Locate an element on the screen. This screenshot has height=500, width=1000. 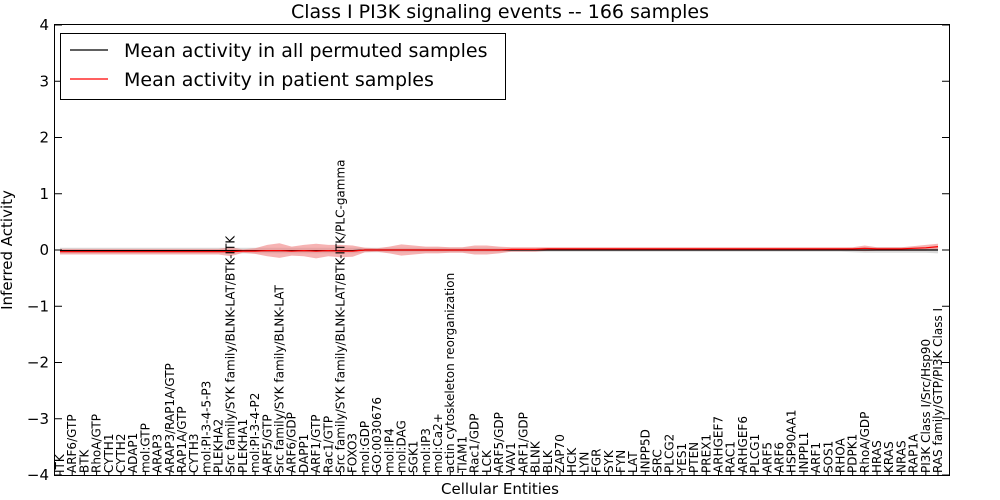
x-tick-label: RhoA/GDP is located at coordinates (865, 442).